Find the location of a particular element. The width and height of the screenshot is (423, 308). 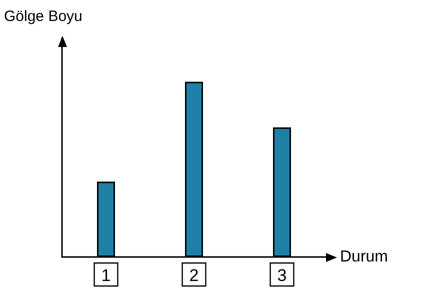

x-axis-title: Durum is located at coordinates (364, 257).